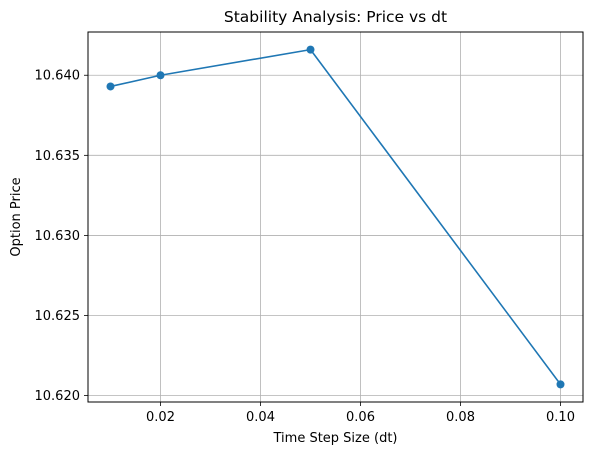 The width and height of the screenshot is (593, 455). What do you see at coordinates (58, 156) in the screenshot?
I see `y-tick-label: 10.635` at bounding box center [58, 156].